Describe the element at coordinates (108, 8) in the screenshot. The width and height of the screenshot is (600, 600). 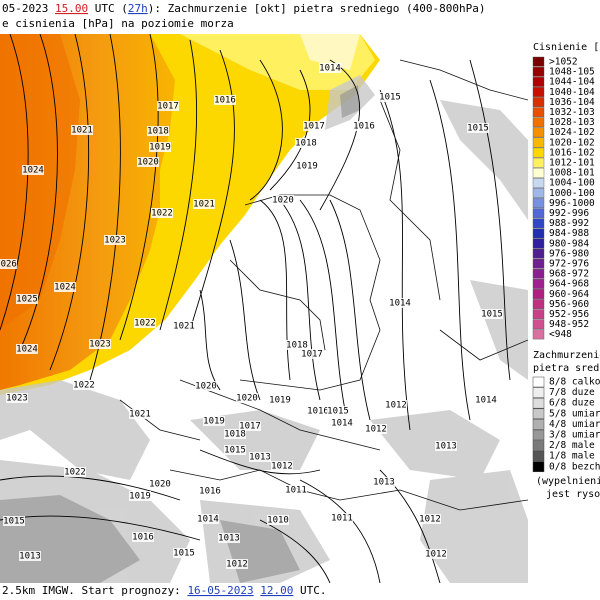
I see `text-part: UTC (` at that location.